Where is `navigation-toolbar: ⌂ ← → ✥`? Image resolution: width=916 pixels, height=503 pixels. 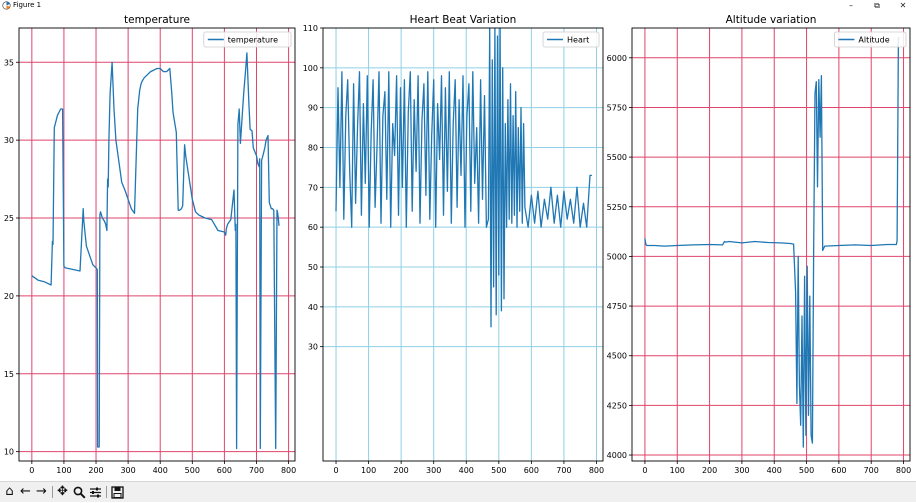
navigation-toolbar: ⌂ ← → ✥ is located at coordinates (458, 491).